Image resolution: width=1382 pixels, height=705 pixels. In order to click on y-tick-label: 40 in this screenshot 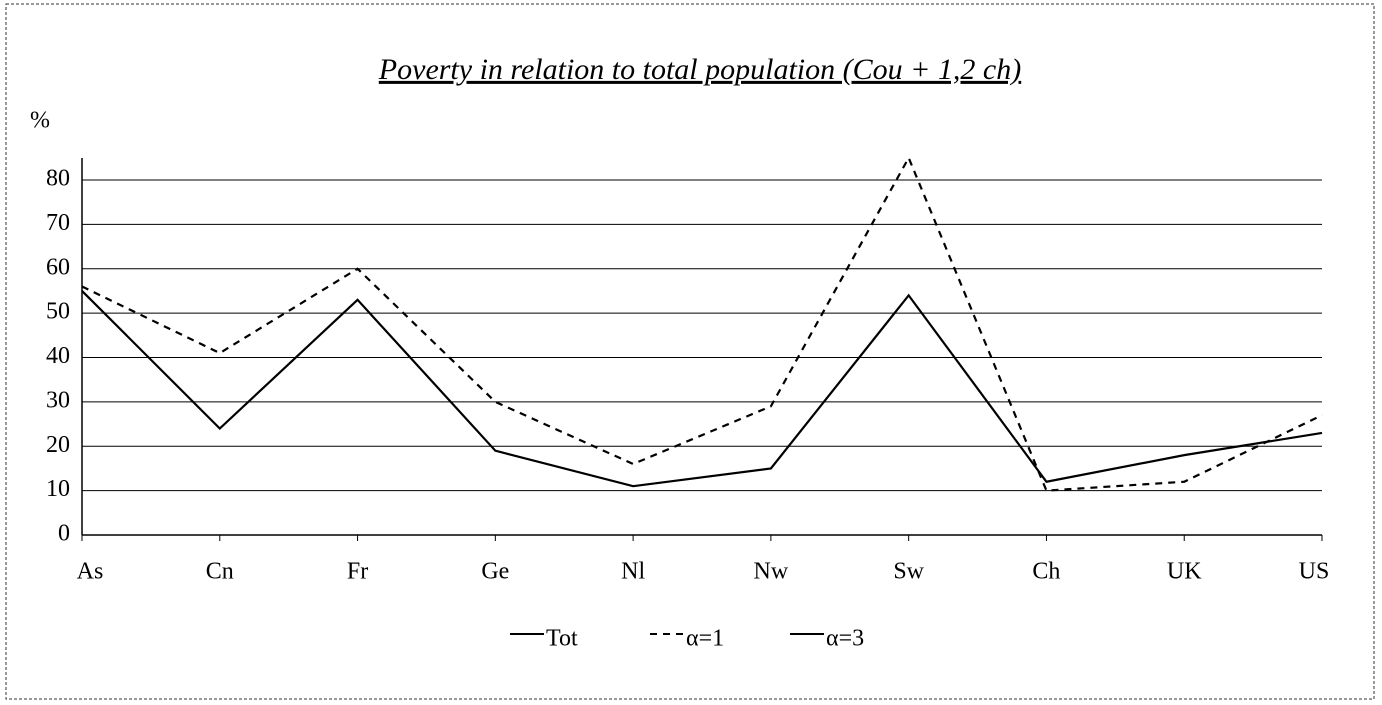, I will do `click(58, 356)`.